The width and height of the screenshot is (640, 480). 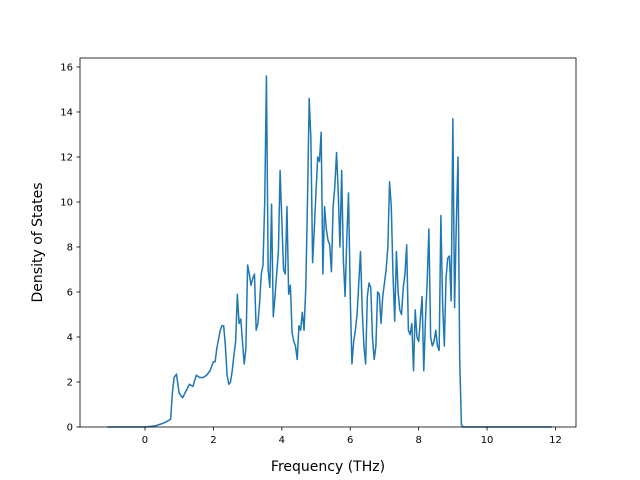 I want to click on x-tick-label: 12, so click(x=555, y=440).